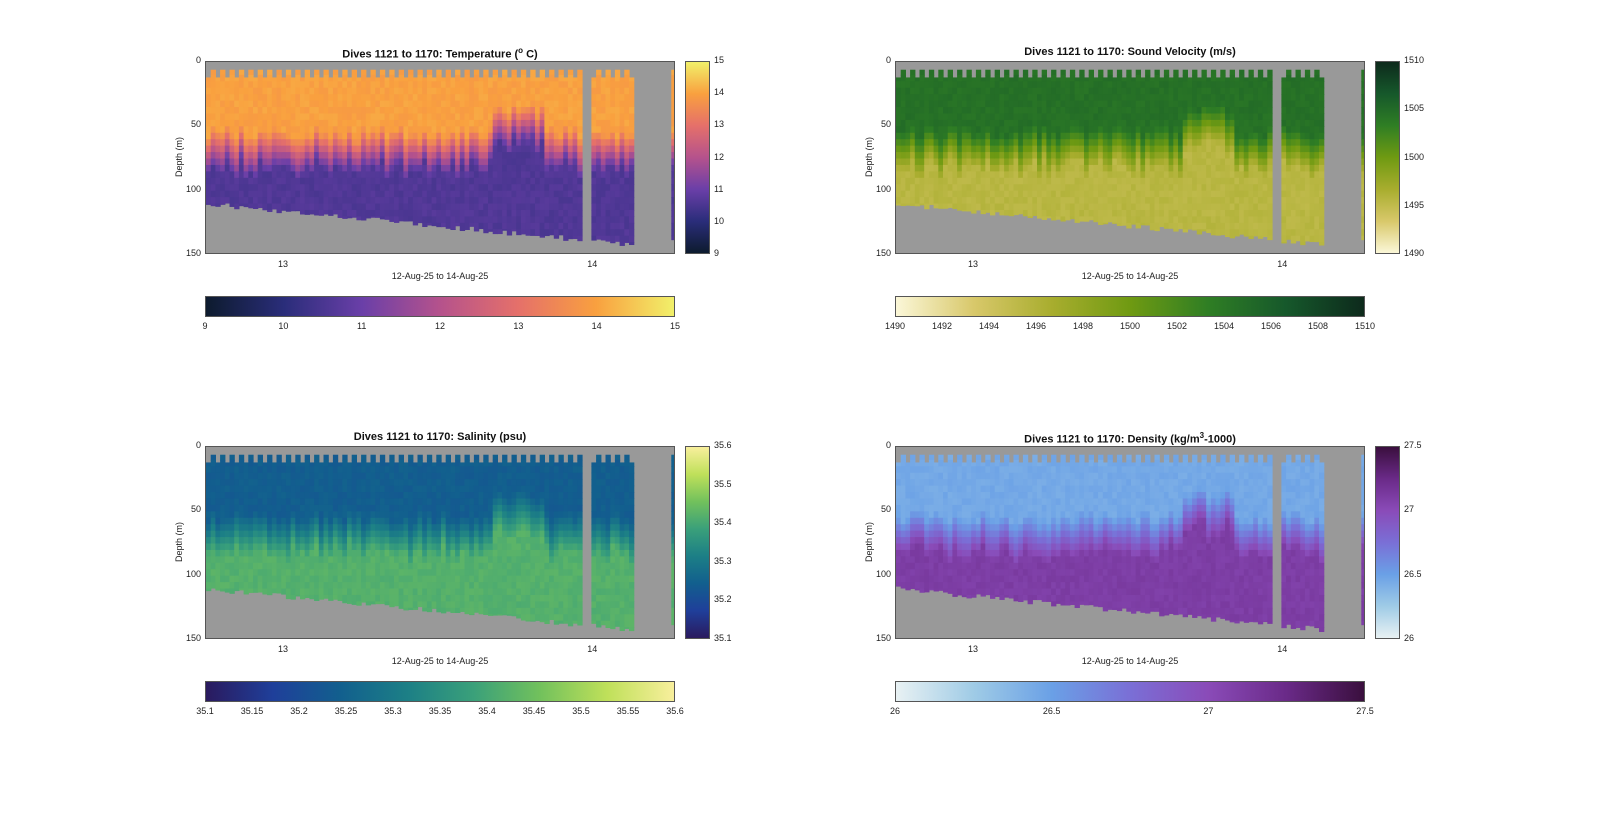 The height and width of the screenshot is (830, 1600). Describe the element at coordinates (440, 542) in the screenshot. I see `salinity-plot-area` at that location.